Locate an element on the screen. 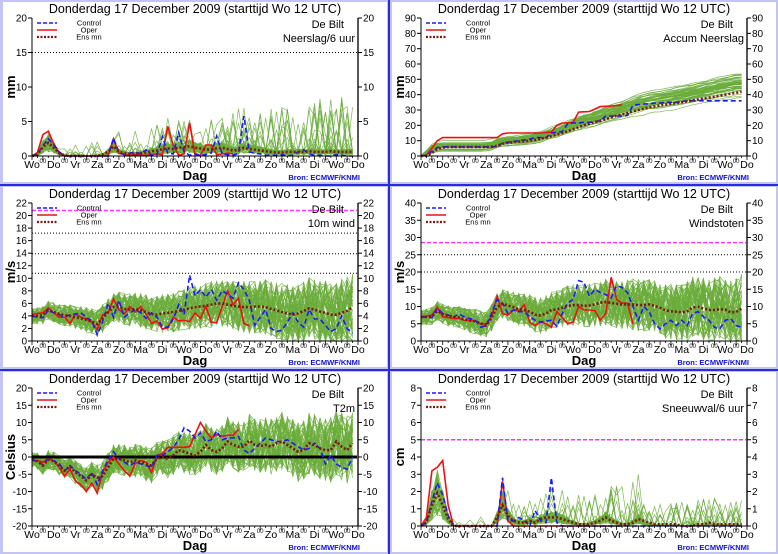  x-day-label: Za is located at coordinates (638, 165).